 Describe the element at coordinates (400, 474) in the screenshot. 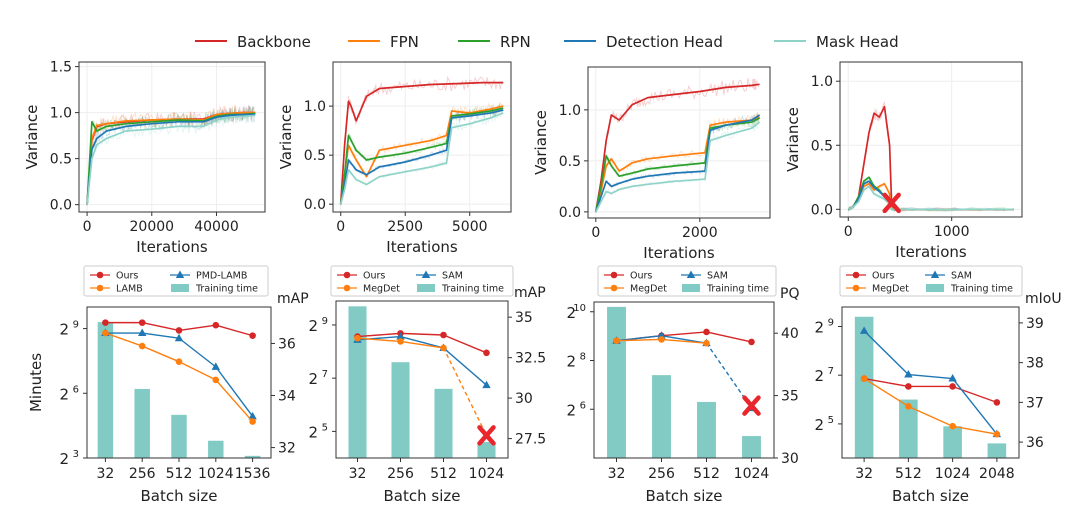

I see `tick-label-x: 256` at that location.